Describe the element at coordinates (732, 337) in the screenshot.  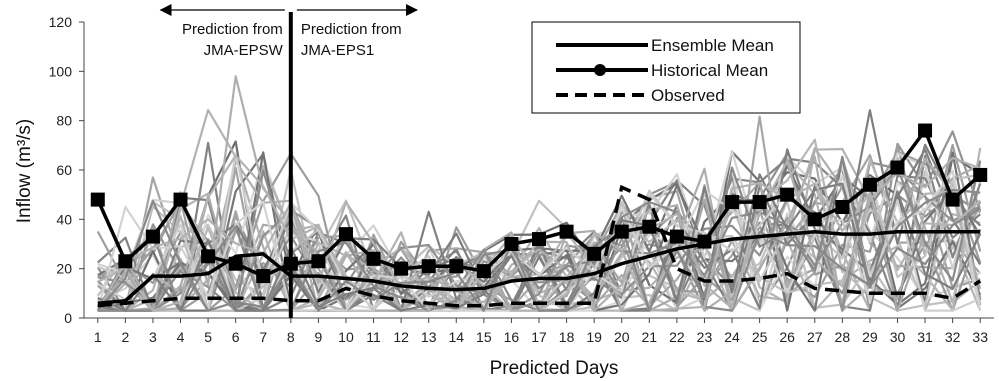
I see `x-tick-label: 24` at that location.